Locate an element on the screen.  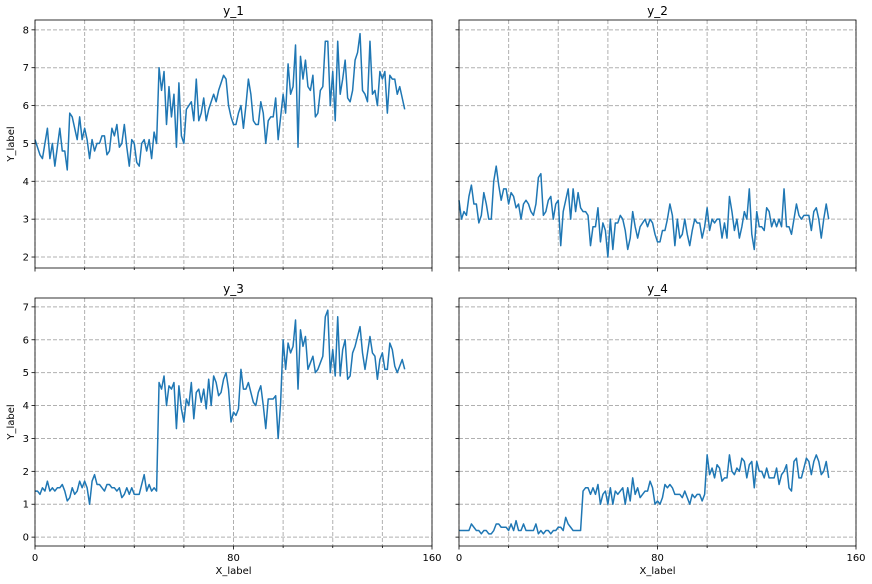
subplot-title: y_1 is located at coordinates (233, 11).